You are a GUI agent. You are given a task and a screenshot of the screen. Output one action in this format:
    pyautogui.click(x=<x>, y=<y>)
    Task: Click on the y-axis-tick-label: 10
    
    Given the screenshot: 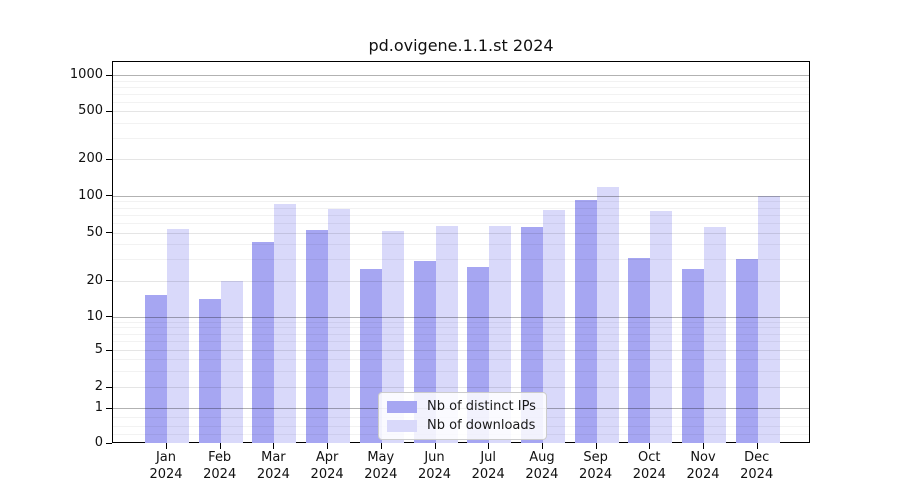 What is the action you would take?
    pyautogui.click(x=94, y=316)
    